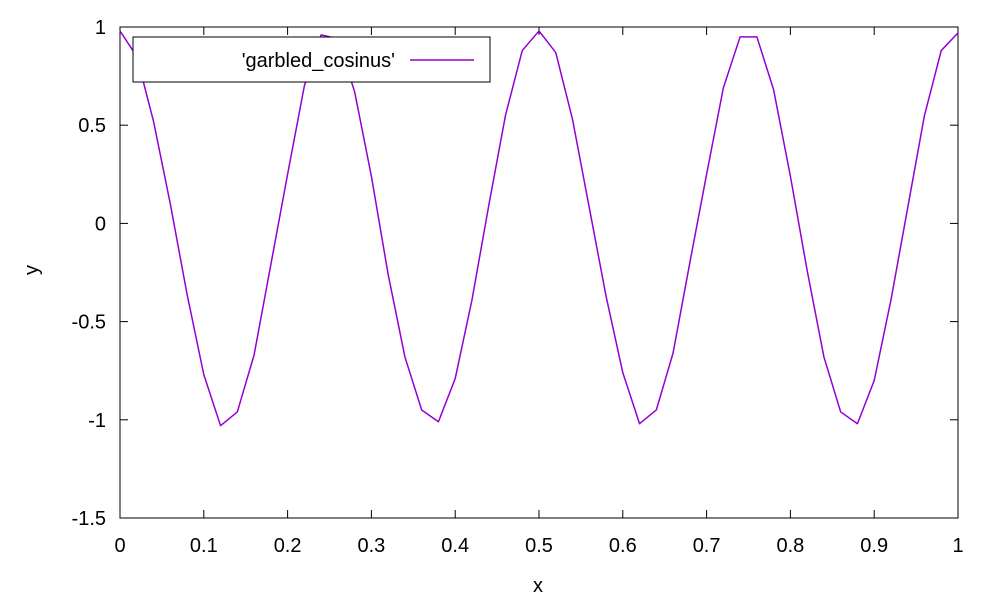 Image resolution: width=1000 pixels, height=600 pixels. What do you see at coordinates (957, 546) in the screenshot?
I see `x-tick-label: 1` at bounding box center [957, 546].